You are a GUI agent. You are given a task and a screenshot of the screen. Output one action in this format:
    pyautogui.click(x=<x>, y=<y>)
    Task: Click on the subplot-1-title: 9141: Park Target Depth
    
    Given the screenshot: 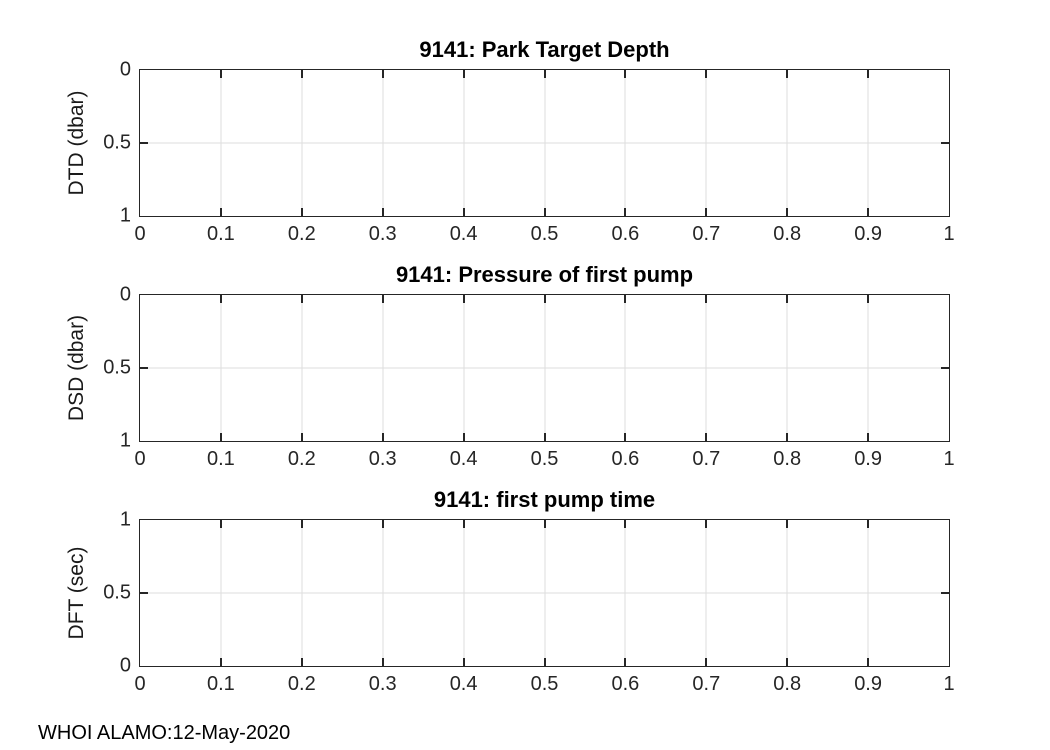 What is the action you would take?
    pyautogui.click(x=544, y=49)
    